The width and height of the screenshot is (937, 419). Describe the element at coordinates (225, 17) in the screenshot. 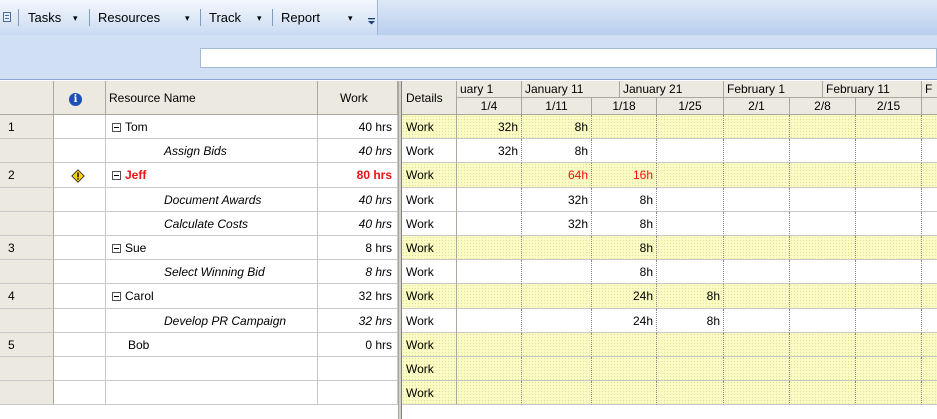

I see `track-menu: Track` at that location.